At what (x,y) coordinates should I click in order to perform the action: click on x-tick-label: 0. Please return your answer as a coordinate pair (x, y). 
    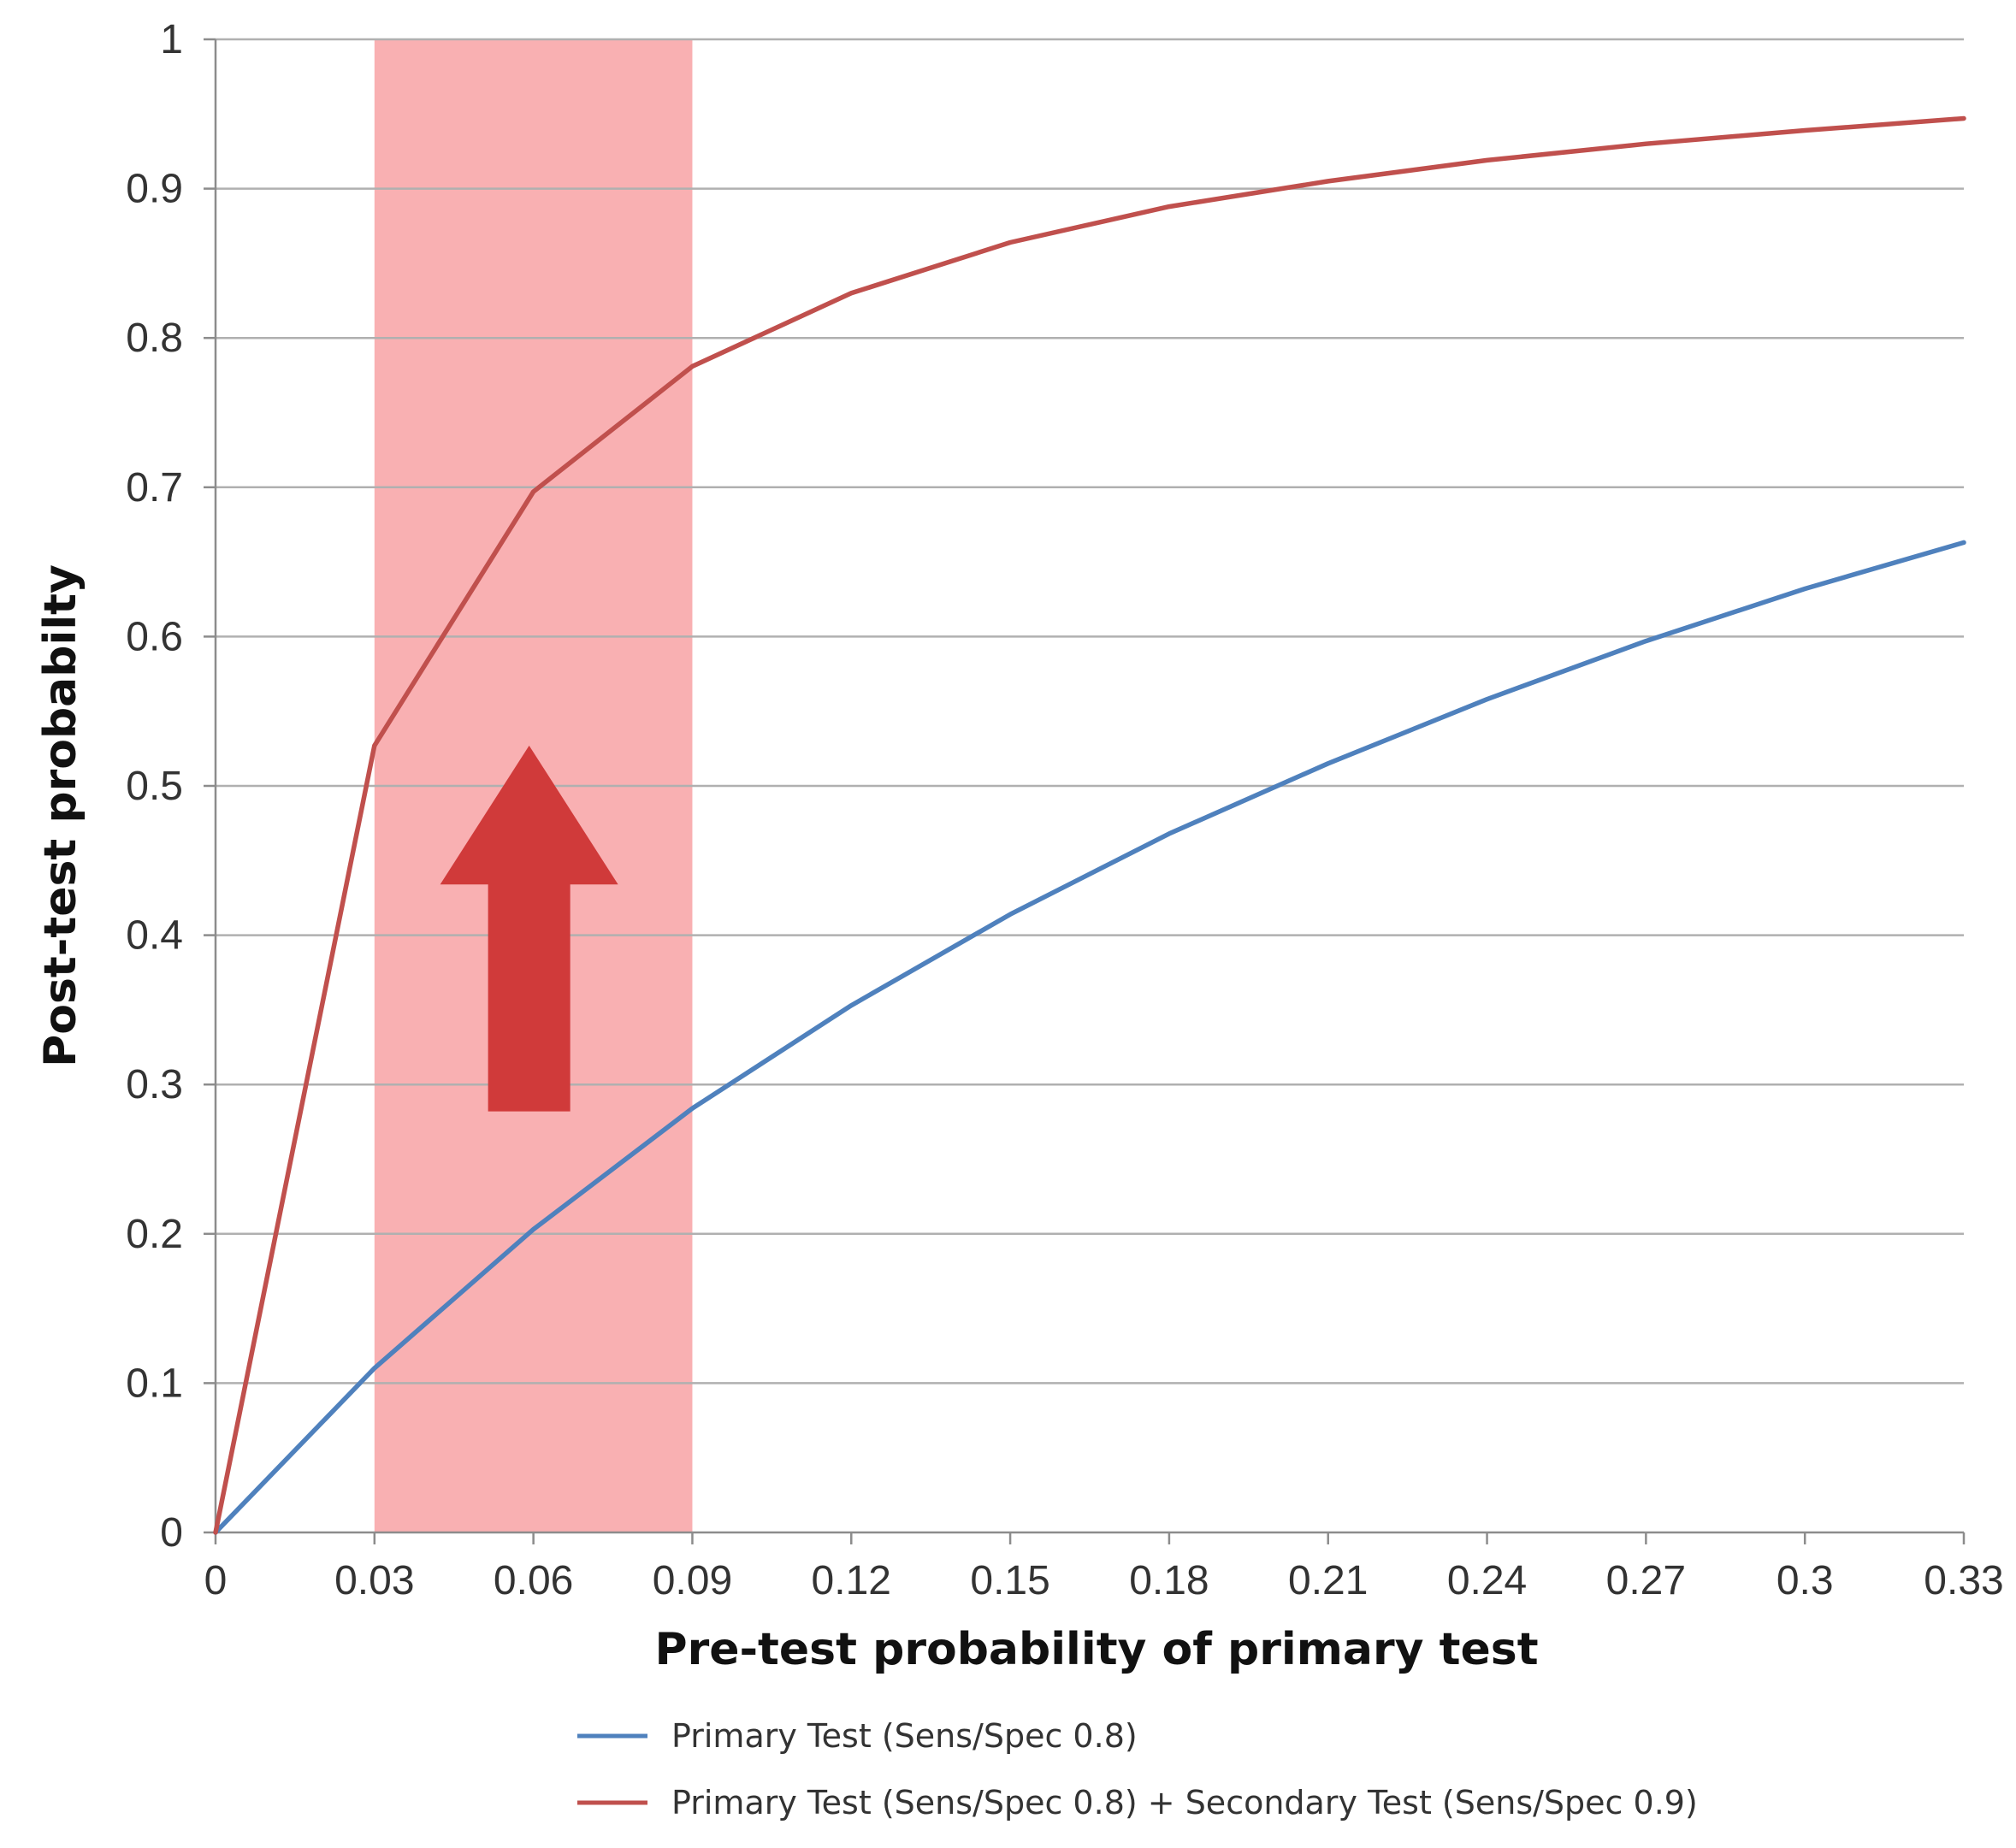
    Looking at the image, I should click on (216, 1580).